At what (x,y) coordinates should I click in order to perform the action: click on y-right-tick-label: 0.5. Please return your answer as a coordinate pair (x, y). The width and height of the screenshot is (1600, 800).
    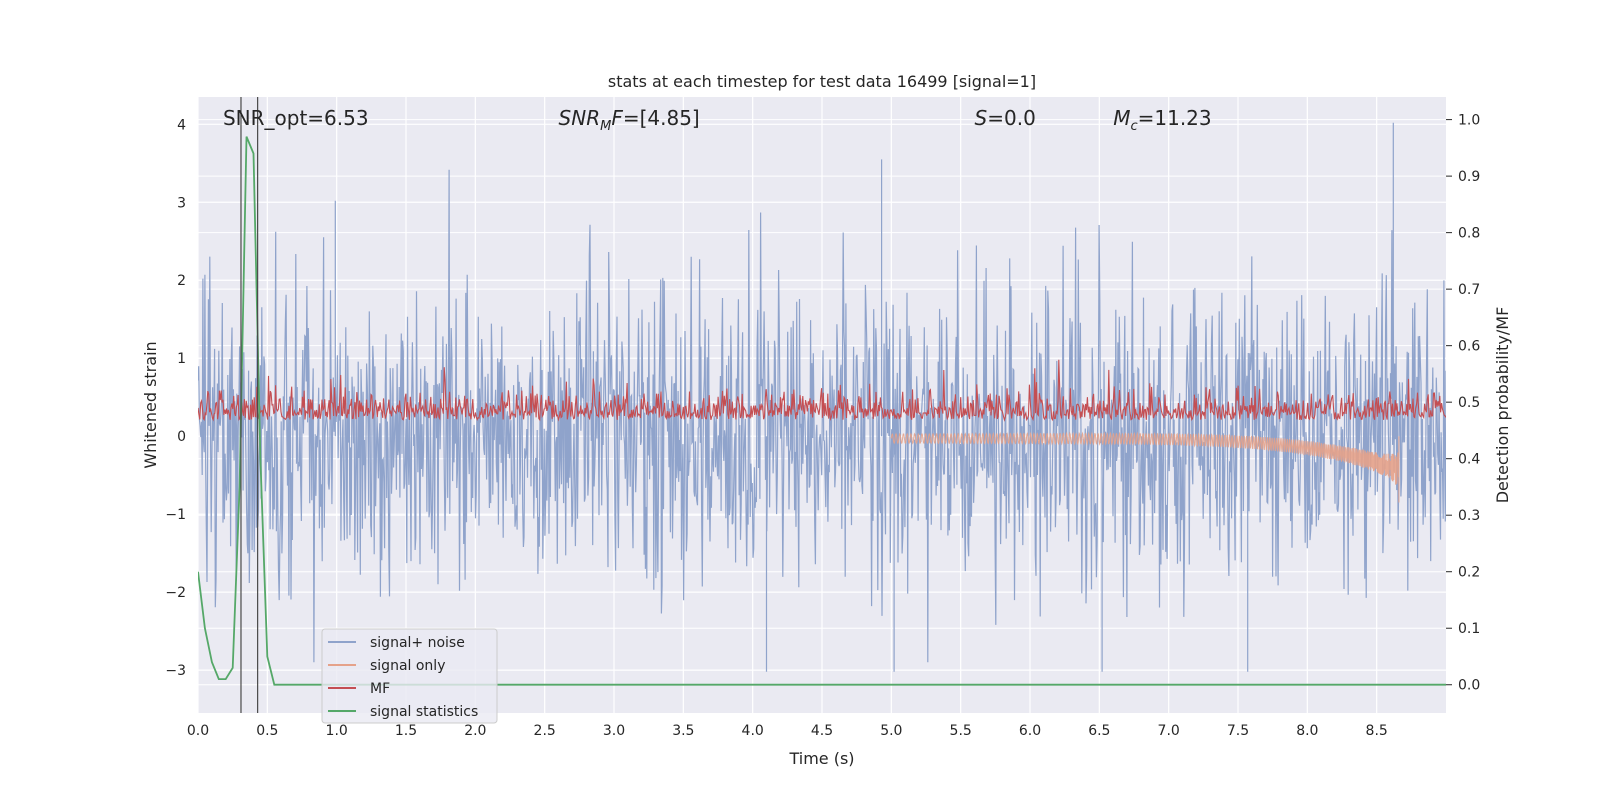
    Looking at the image, I should click on (1469, 403).